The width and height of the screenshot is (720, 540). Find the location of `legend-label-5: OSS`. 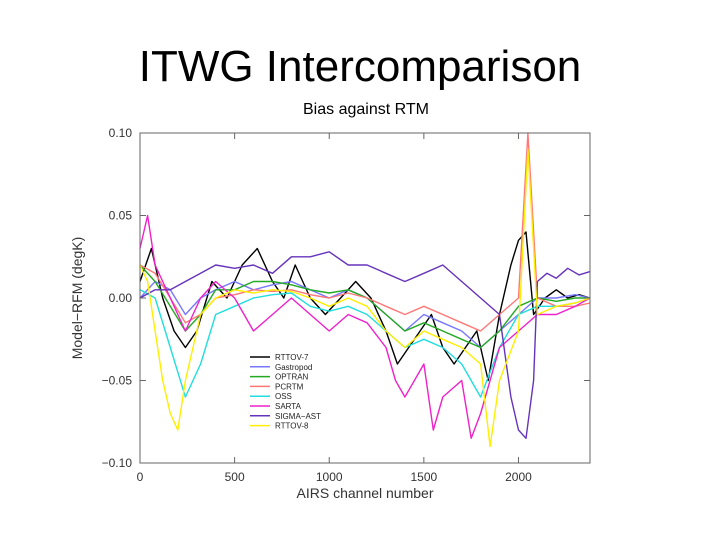

legend-label-5: OSS is located at coordinates (283, 396).